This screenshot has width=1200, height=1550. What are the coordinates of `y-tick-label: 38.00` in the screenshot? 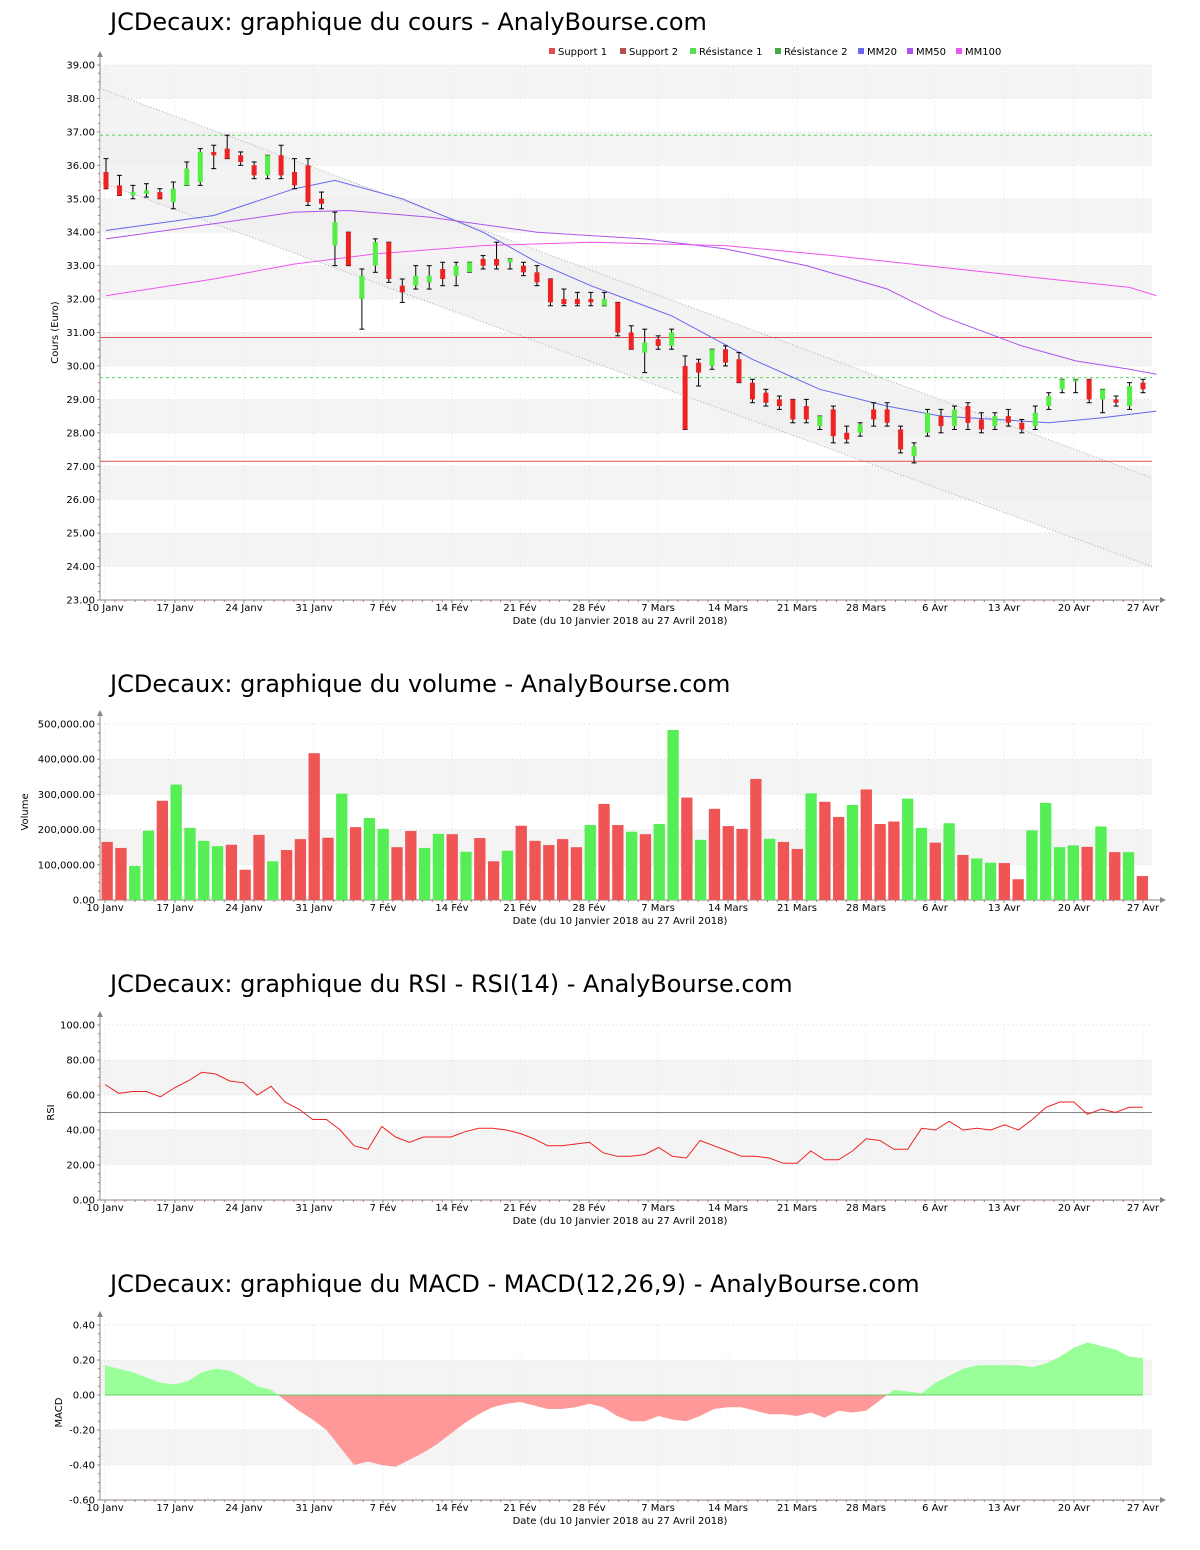 It's located at (80, 99).